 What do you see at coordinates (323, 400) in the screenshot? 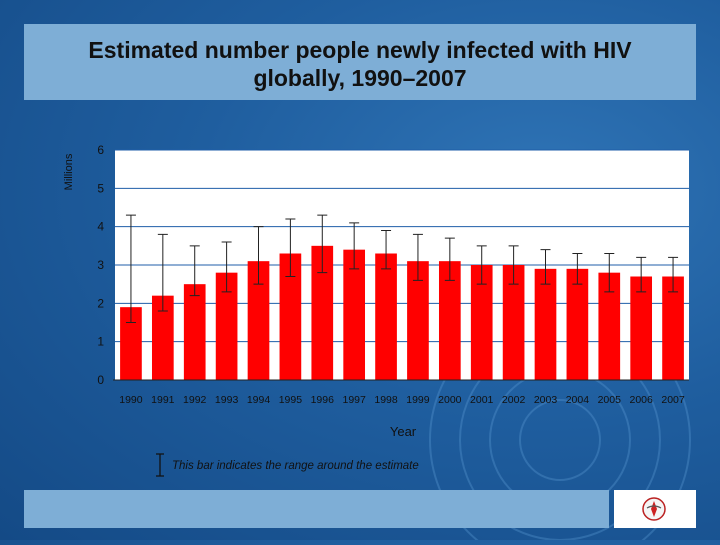
I see `x-tick-label: 1996` at bounding box center [323, 400].